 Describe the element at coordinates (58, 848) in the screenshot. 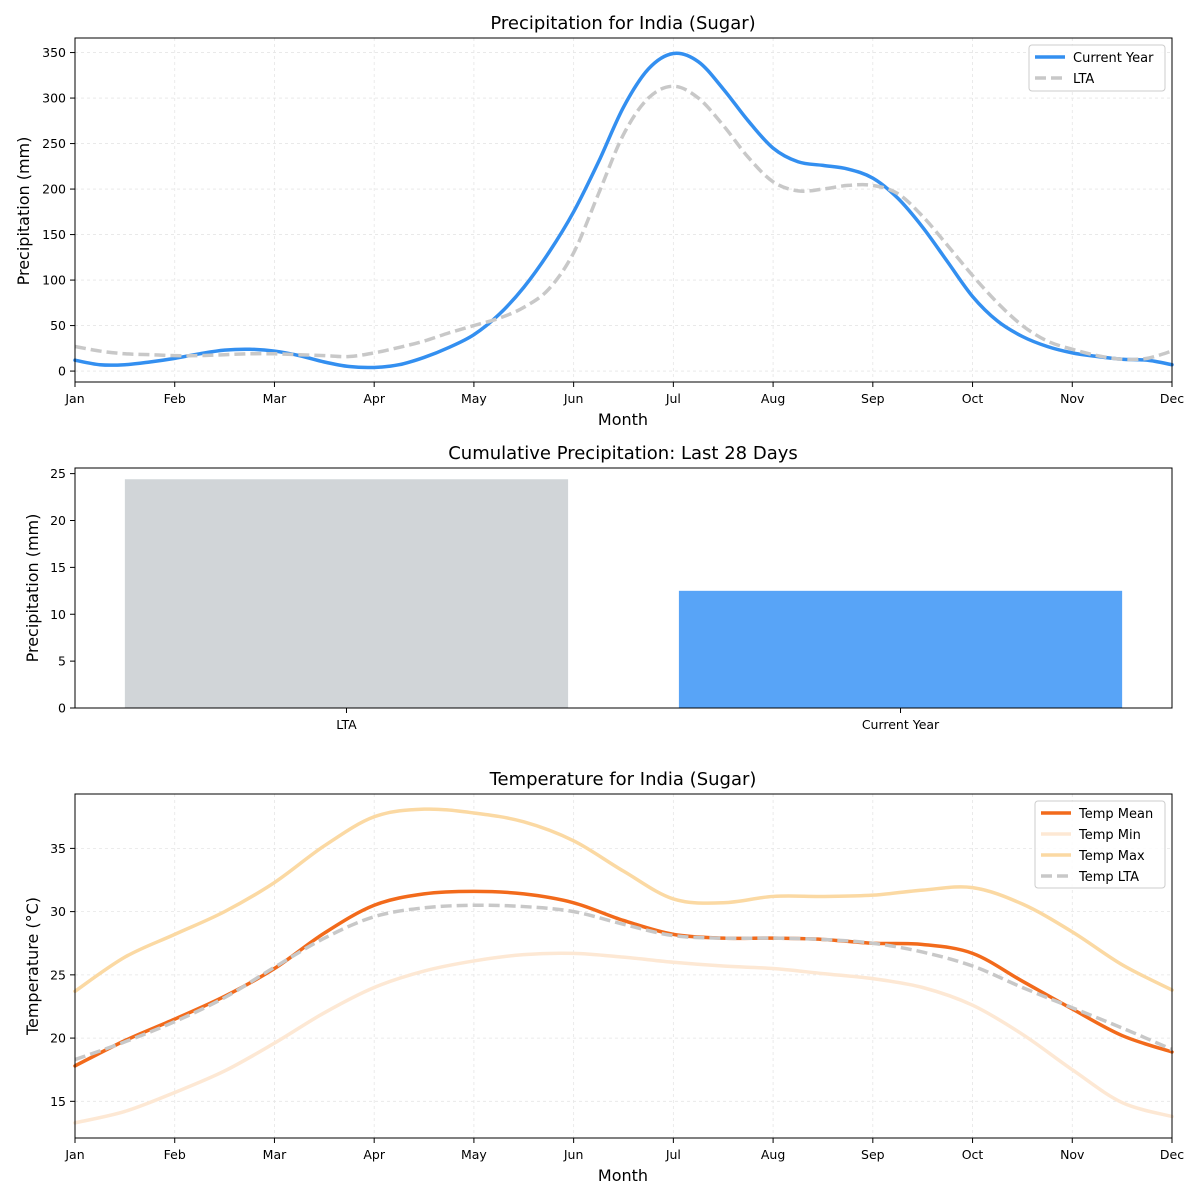

I see `y-tick-label: 35` at that location.